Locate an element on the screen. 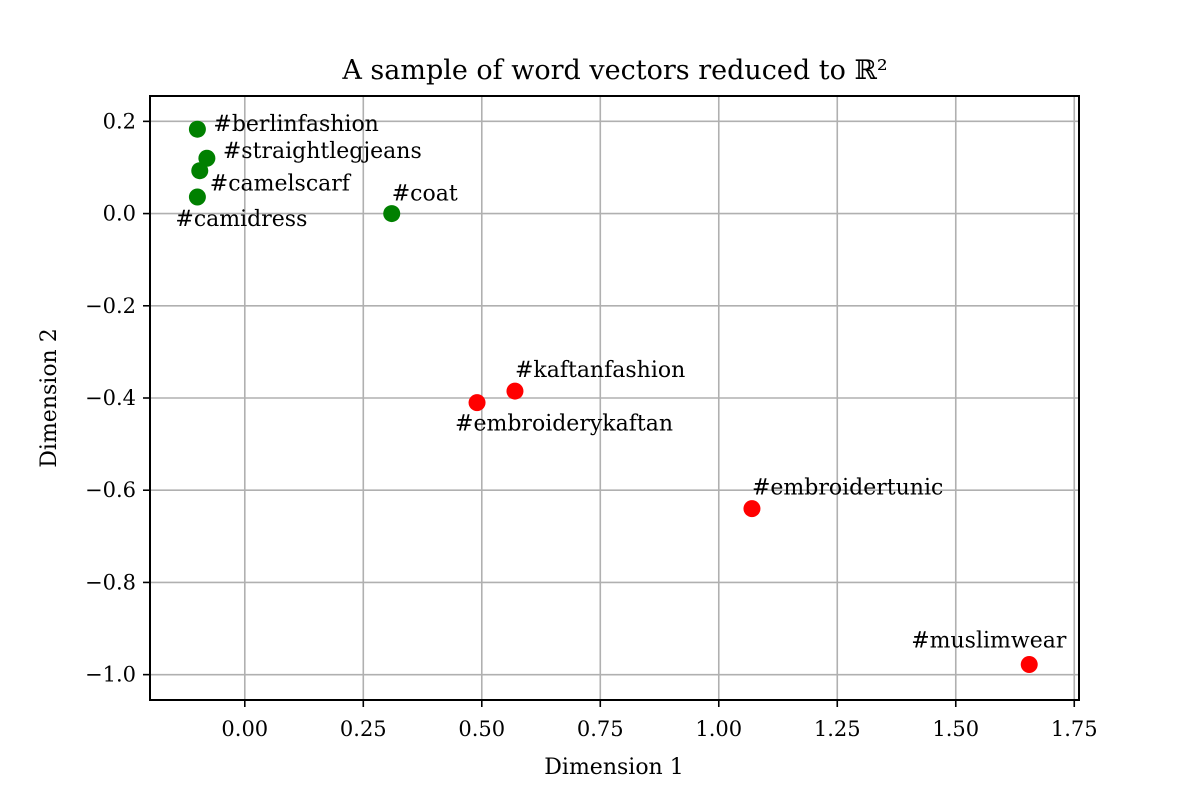 This screenshot has width=1200, height=800. point-label: #muslimwear is located at coordinates (989, 640).